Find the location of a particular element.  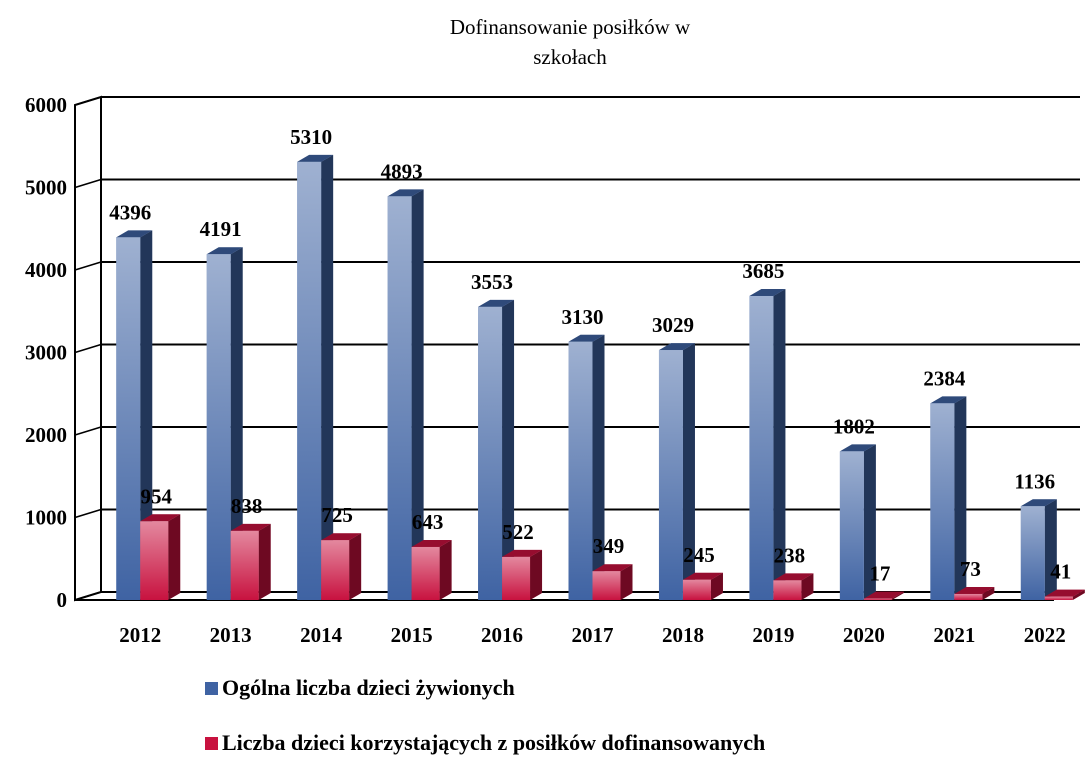

x-tick-label: 2019 is located at coordinates (773, 635).